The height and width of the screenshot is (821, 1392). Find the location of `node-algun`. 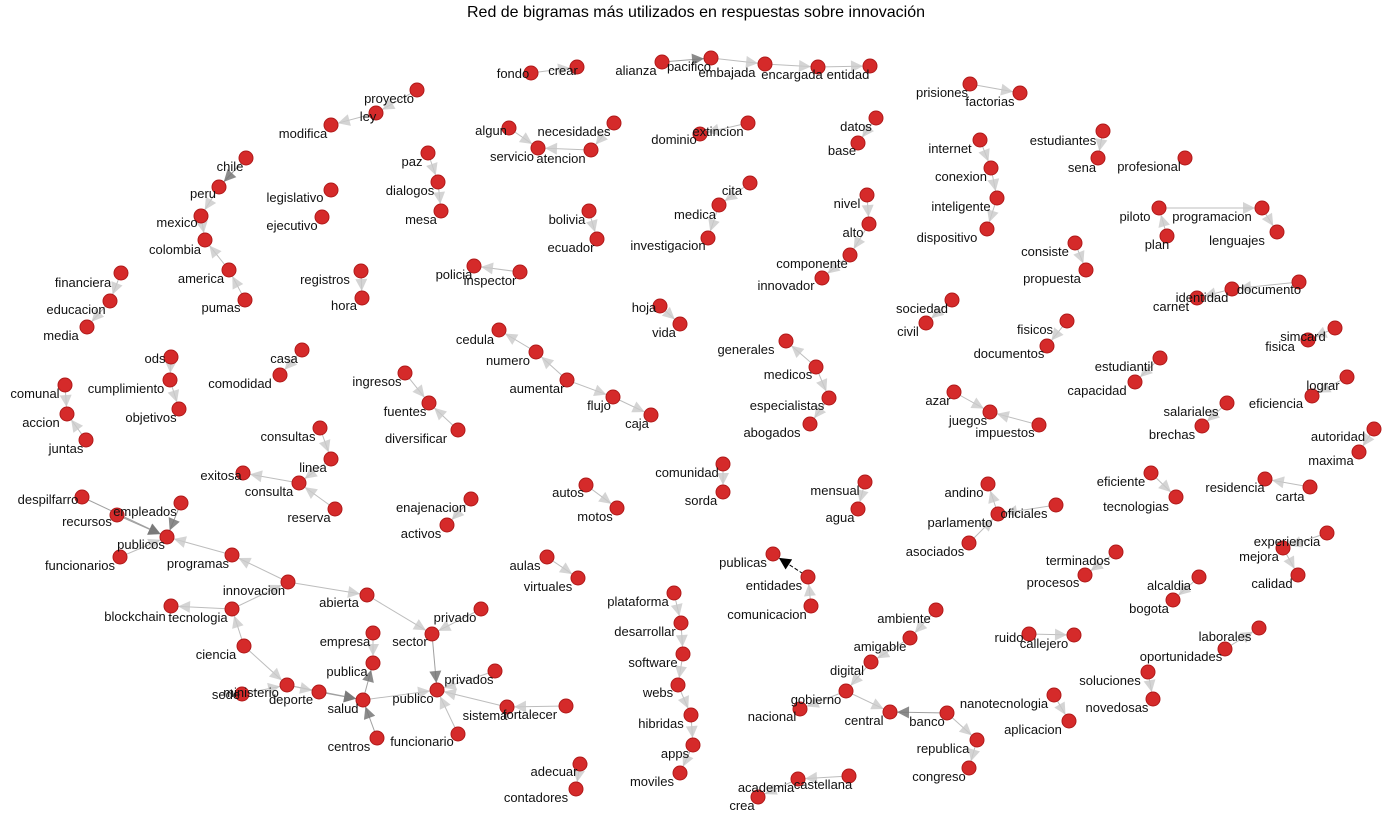

node-algun is located at coordinates (509, 128).